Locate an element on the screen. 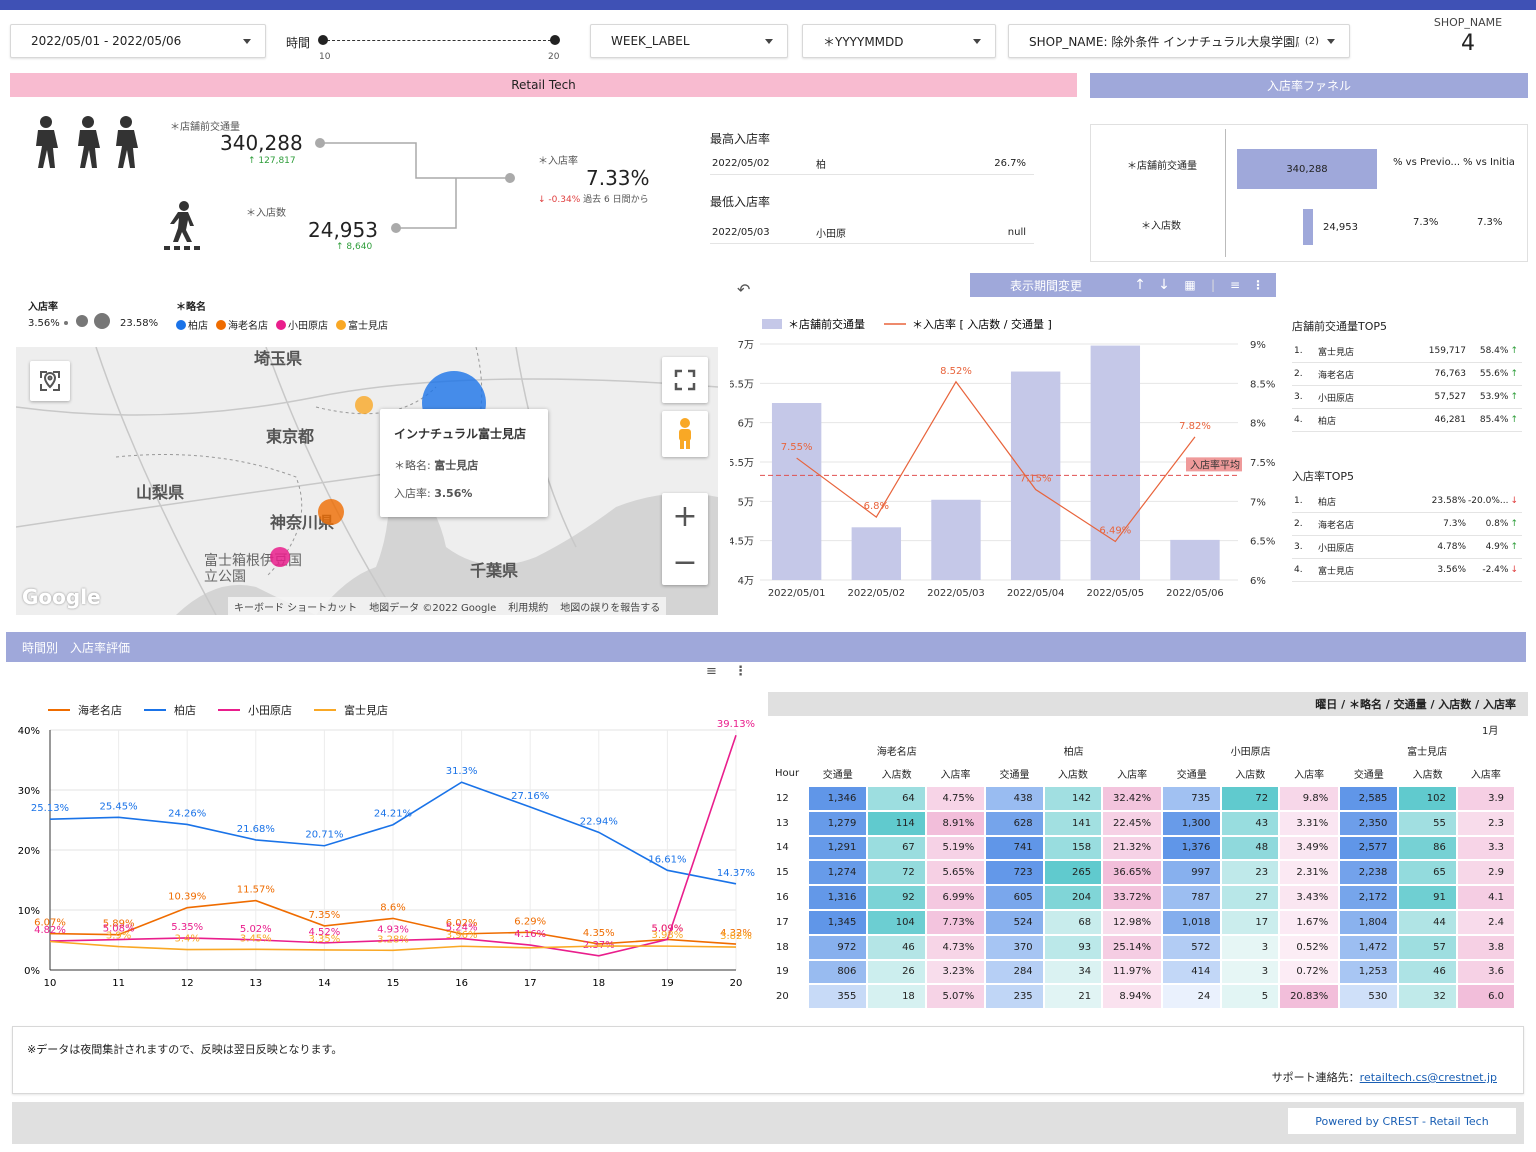 The height and width of the screenshot is (1152, 1536). heat-month: 1月 is located at coordinates (1490, 731).